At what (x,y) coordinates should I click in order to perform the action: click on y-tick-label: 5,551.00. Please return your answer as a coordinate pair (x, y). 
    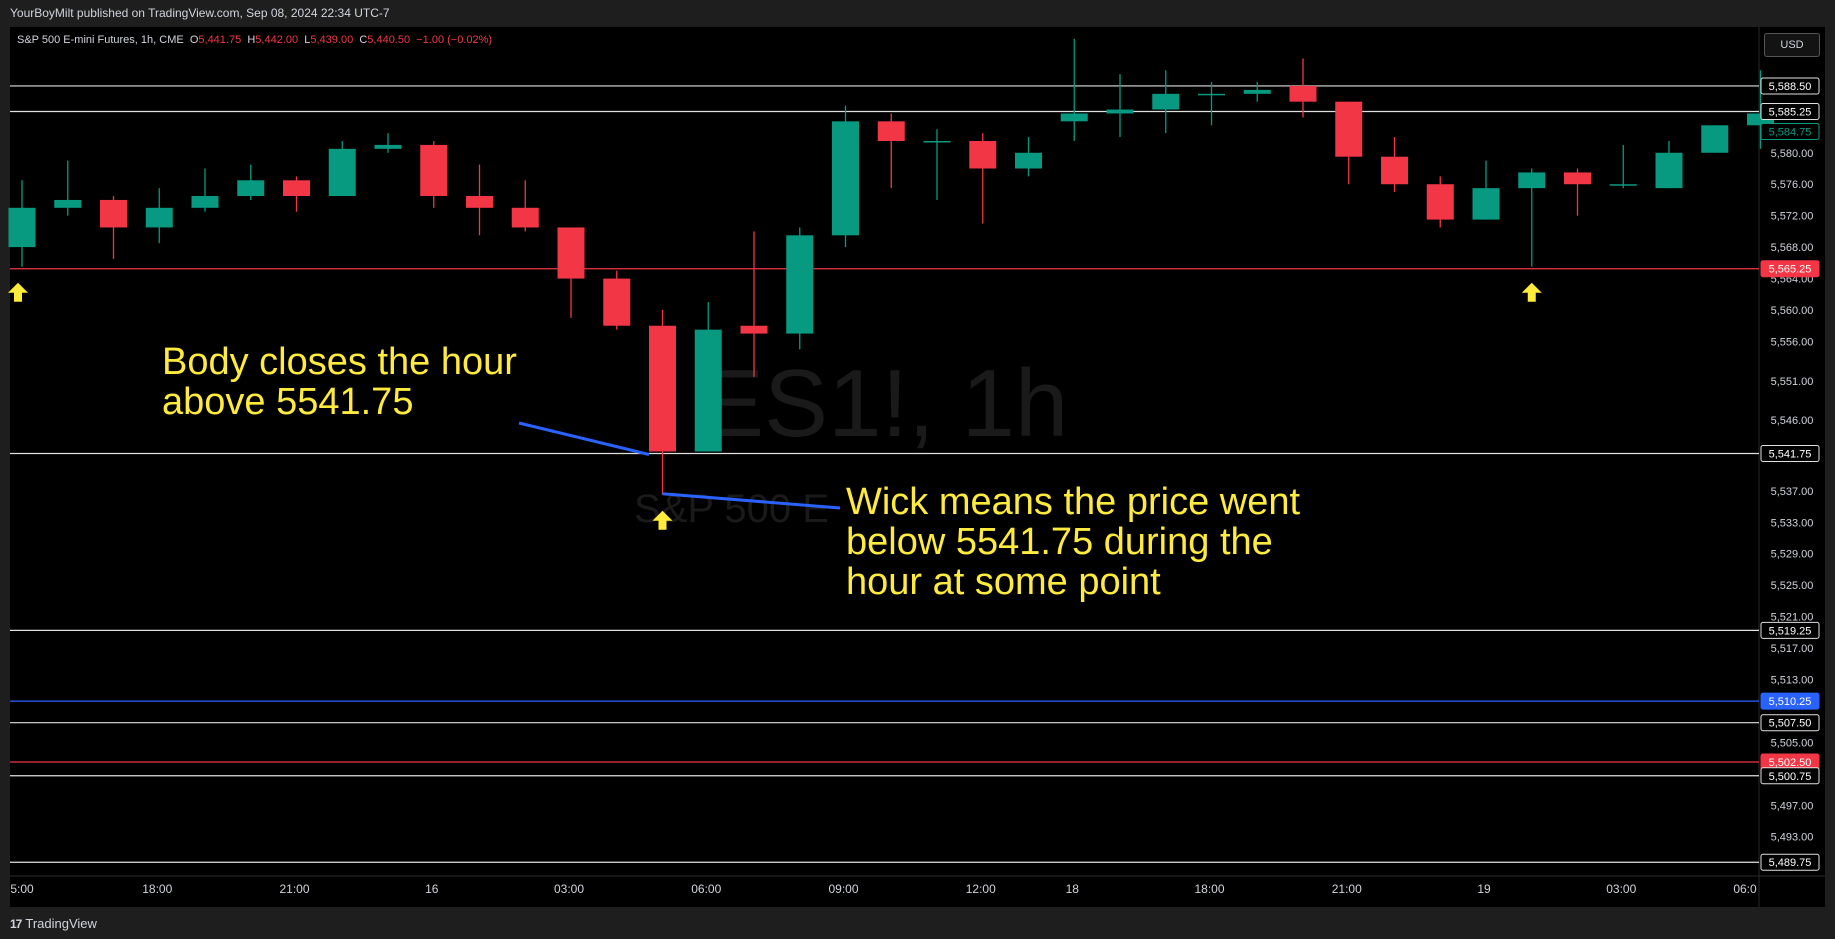
    Looking at the image, I should click on (1792, 382).